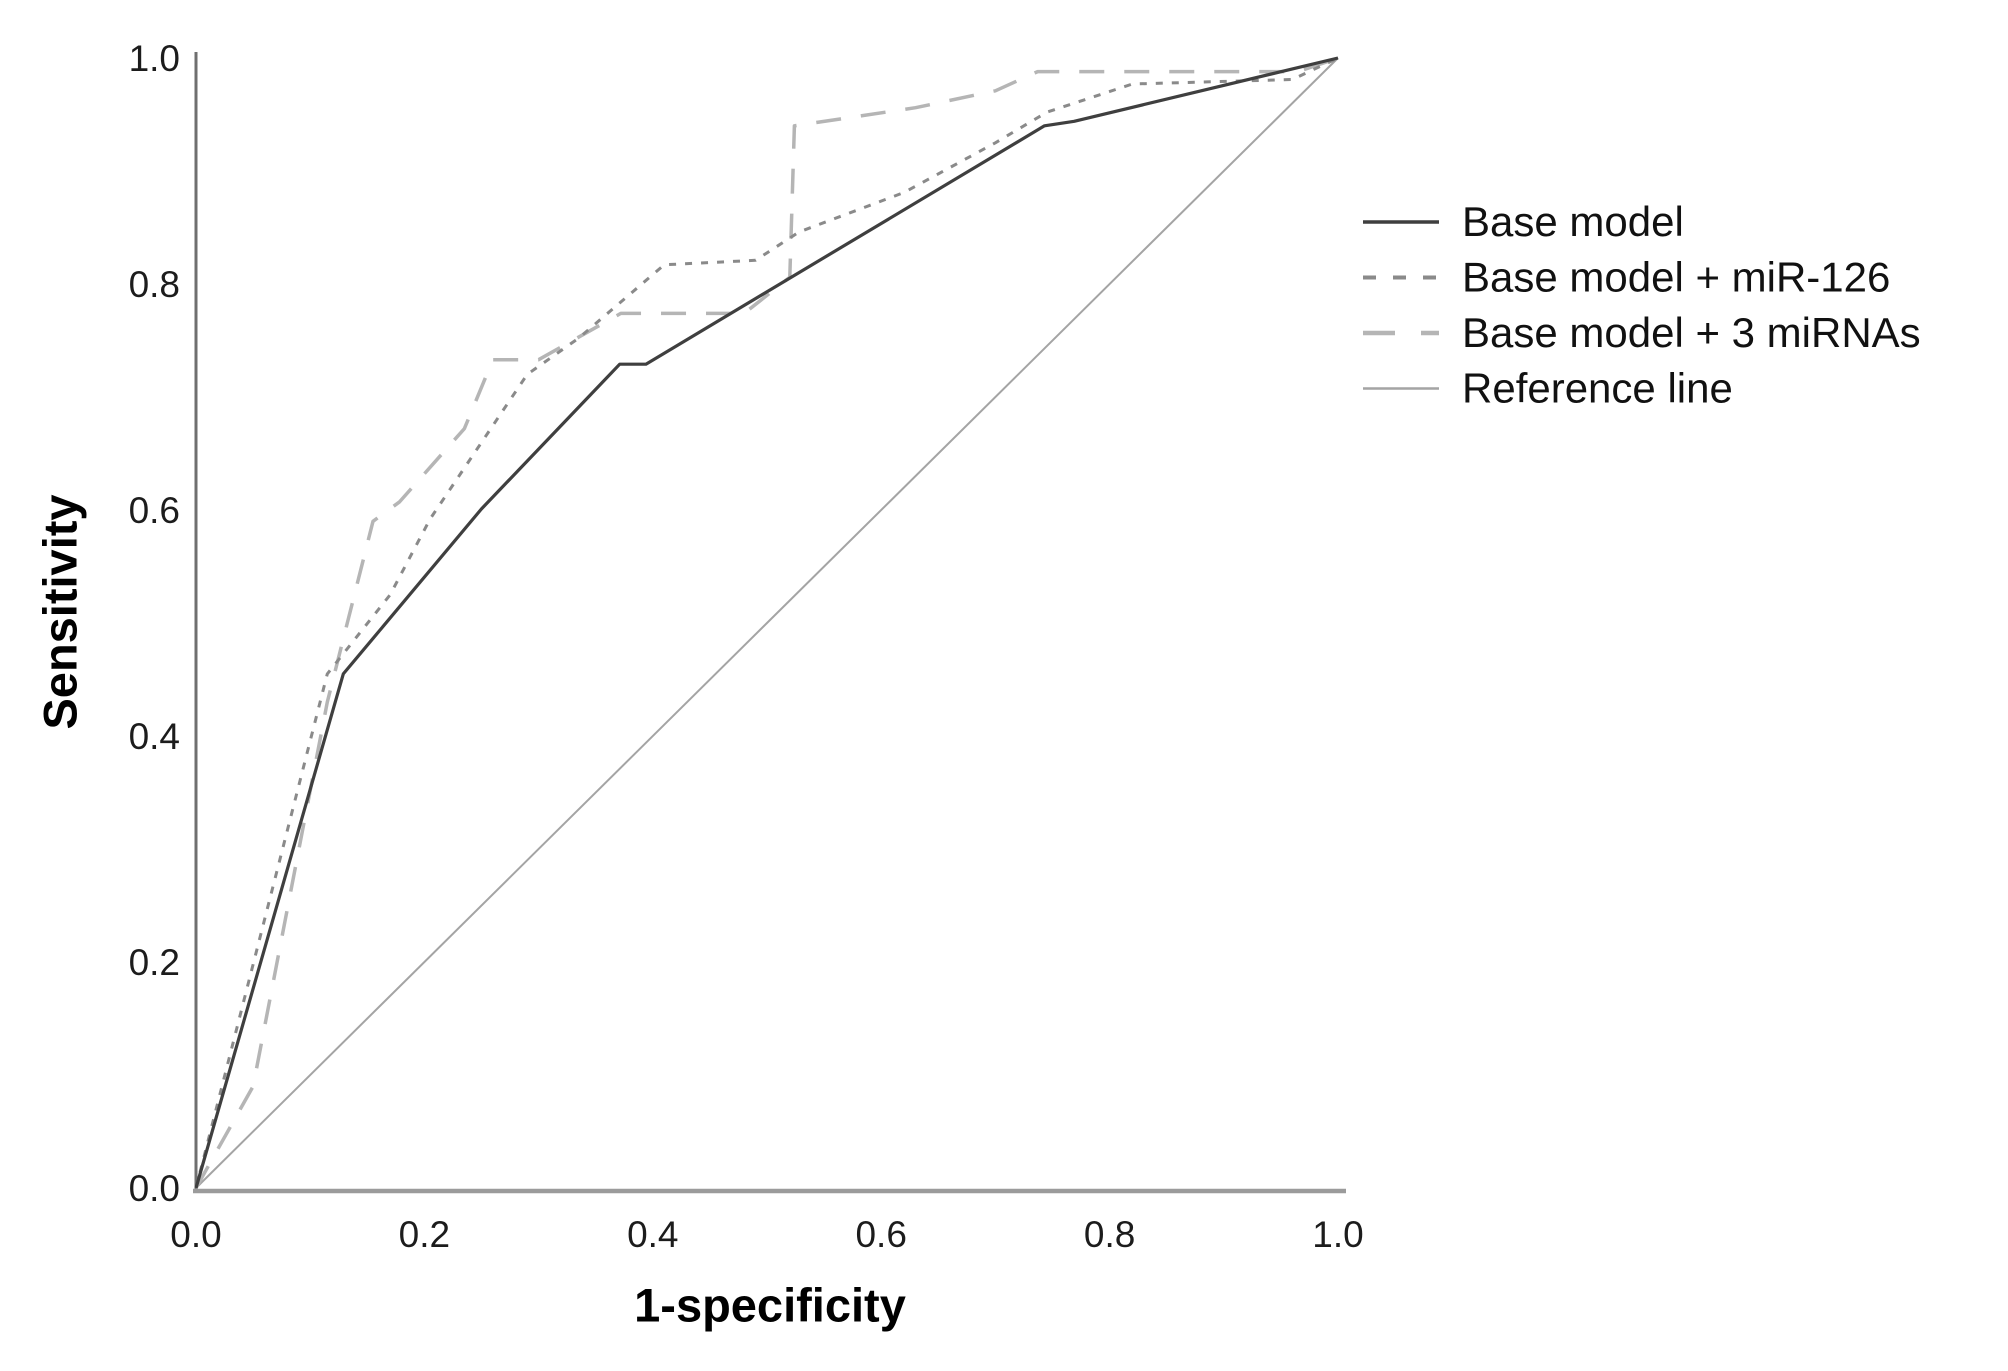 The height and width of the screenshot is (1371, 2008). I want to click on legend-item-base-model: Base model, so click(1523, 221).